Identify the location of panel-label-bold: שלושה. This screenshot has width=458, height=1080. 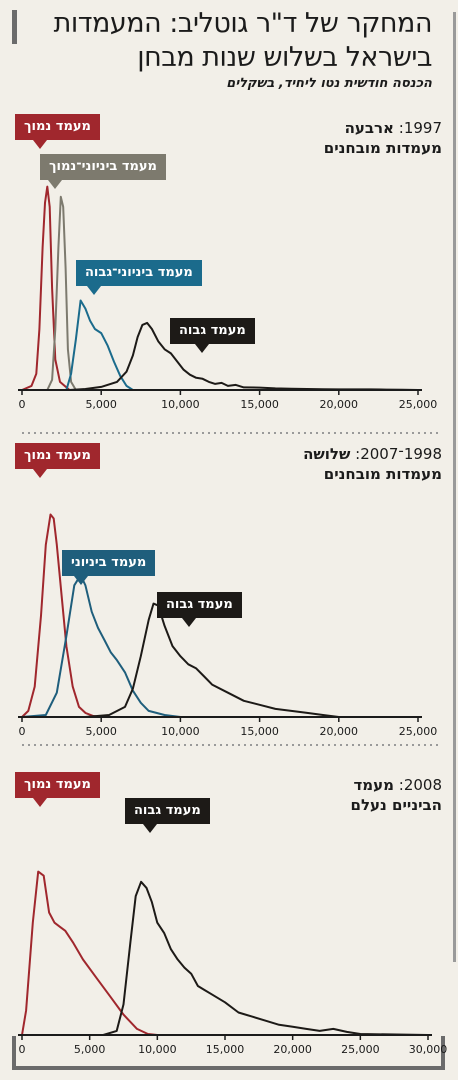
(327, 454).